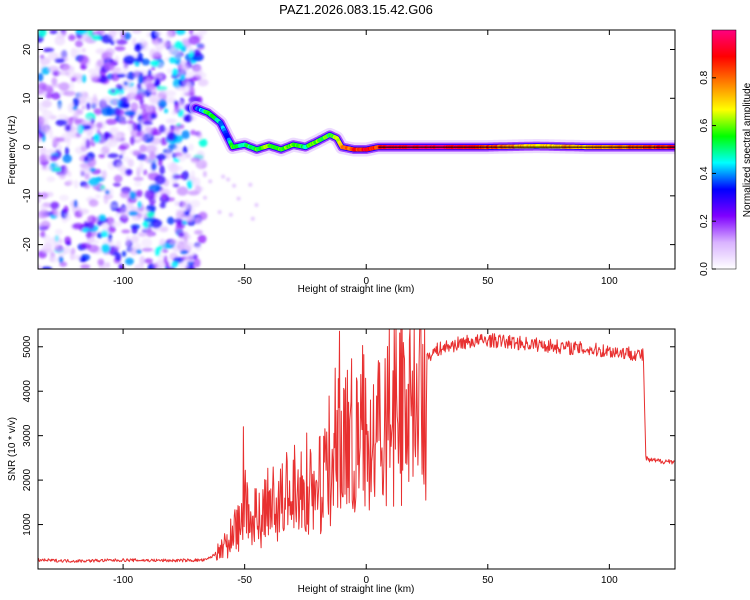 The image size is (750, 600). What do you see at coordinates (12, 150) in the screenshot?
I see `spectrogram-y-axis-label: Frequency (Hz)` at bounding box center [12, 150].